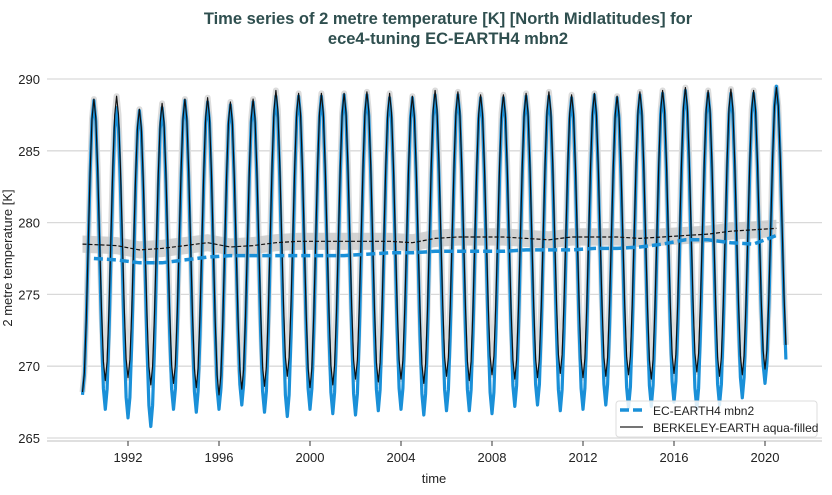 The height and width of the screenshot is (495, 832). Describe the element at coordinates (29, 223) in the screenshot. I see `y-tick-label: 280` at that location.